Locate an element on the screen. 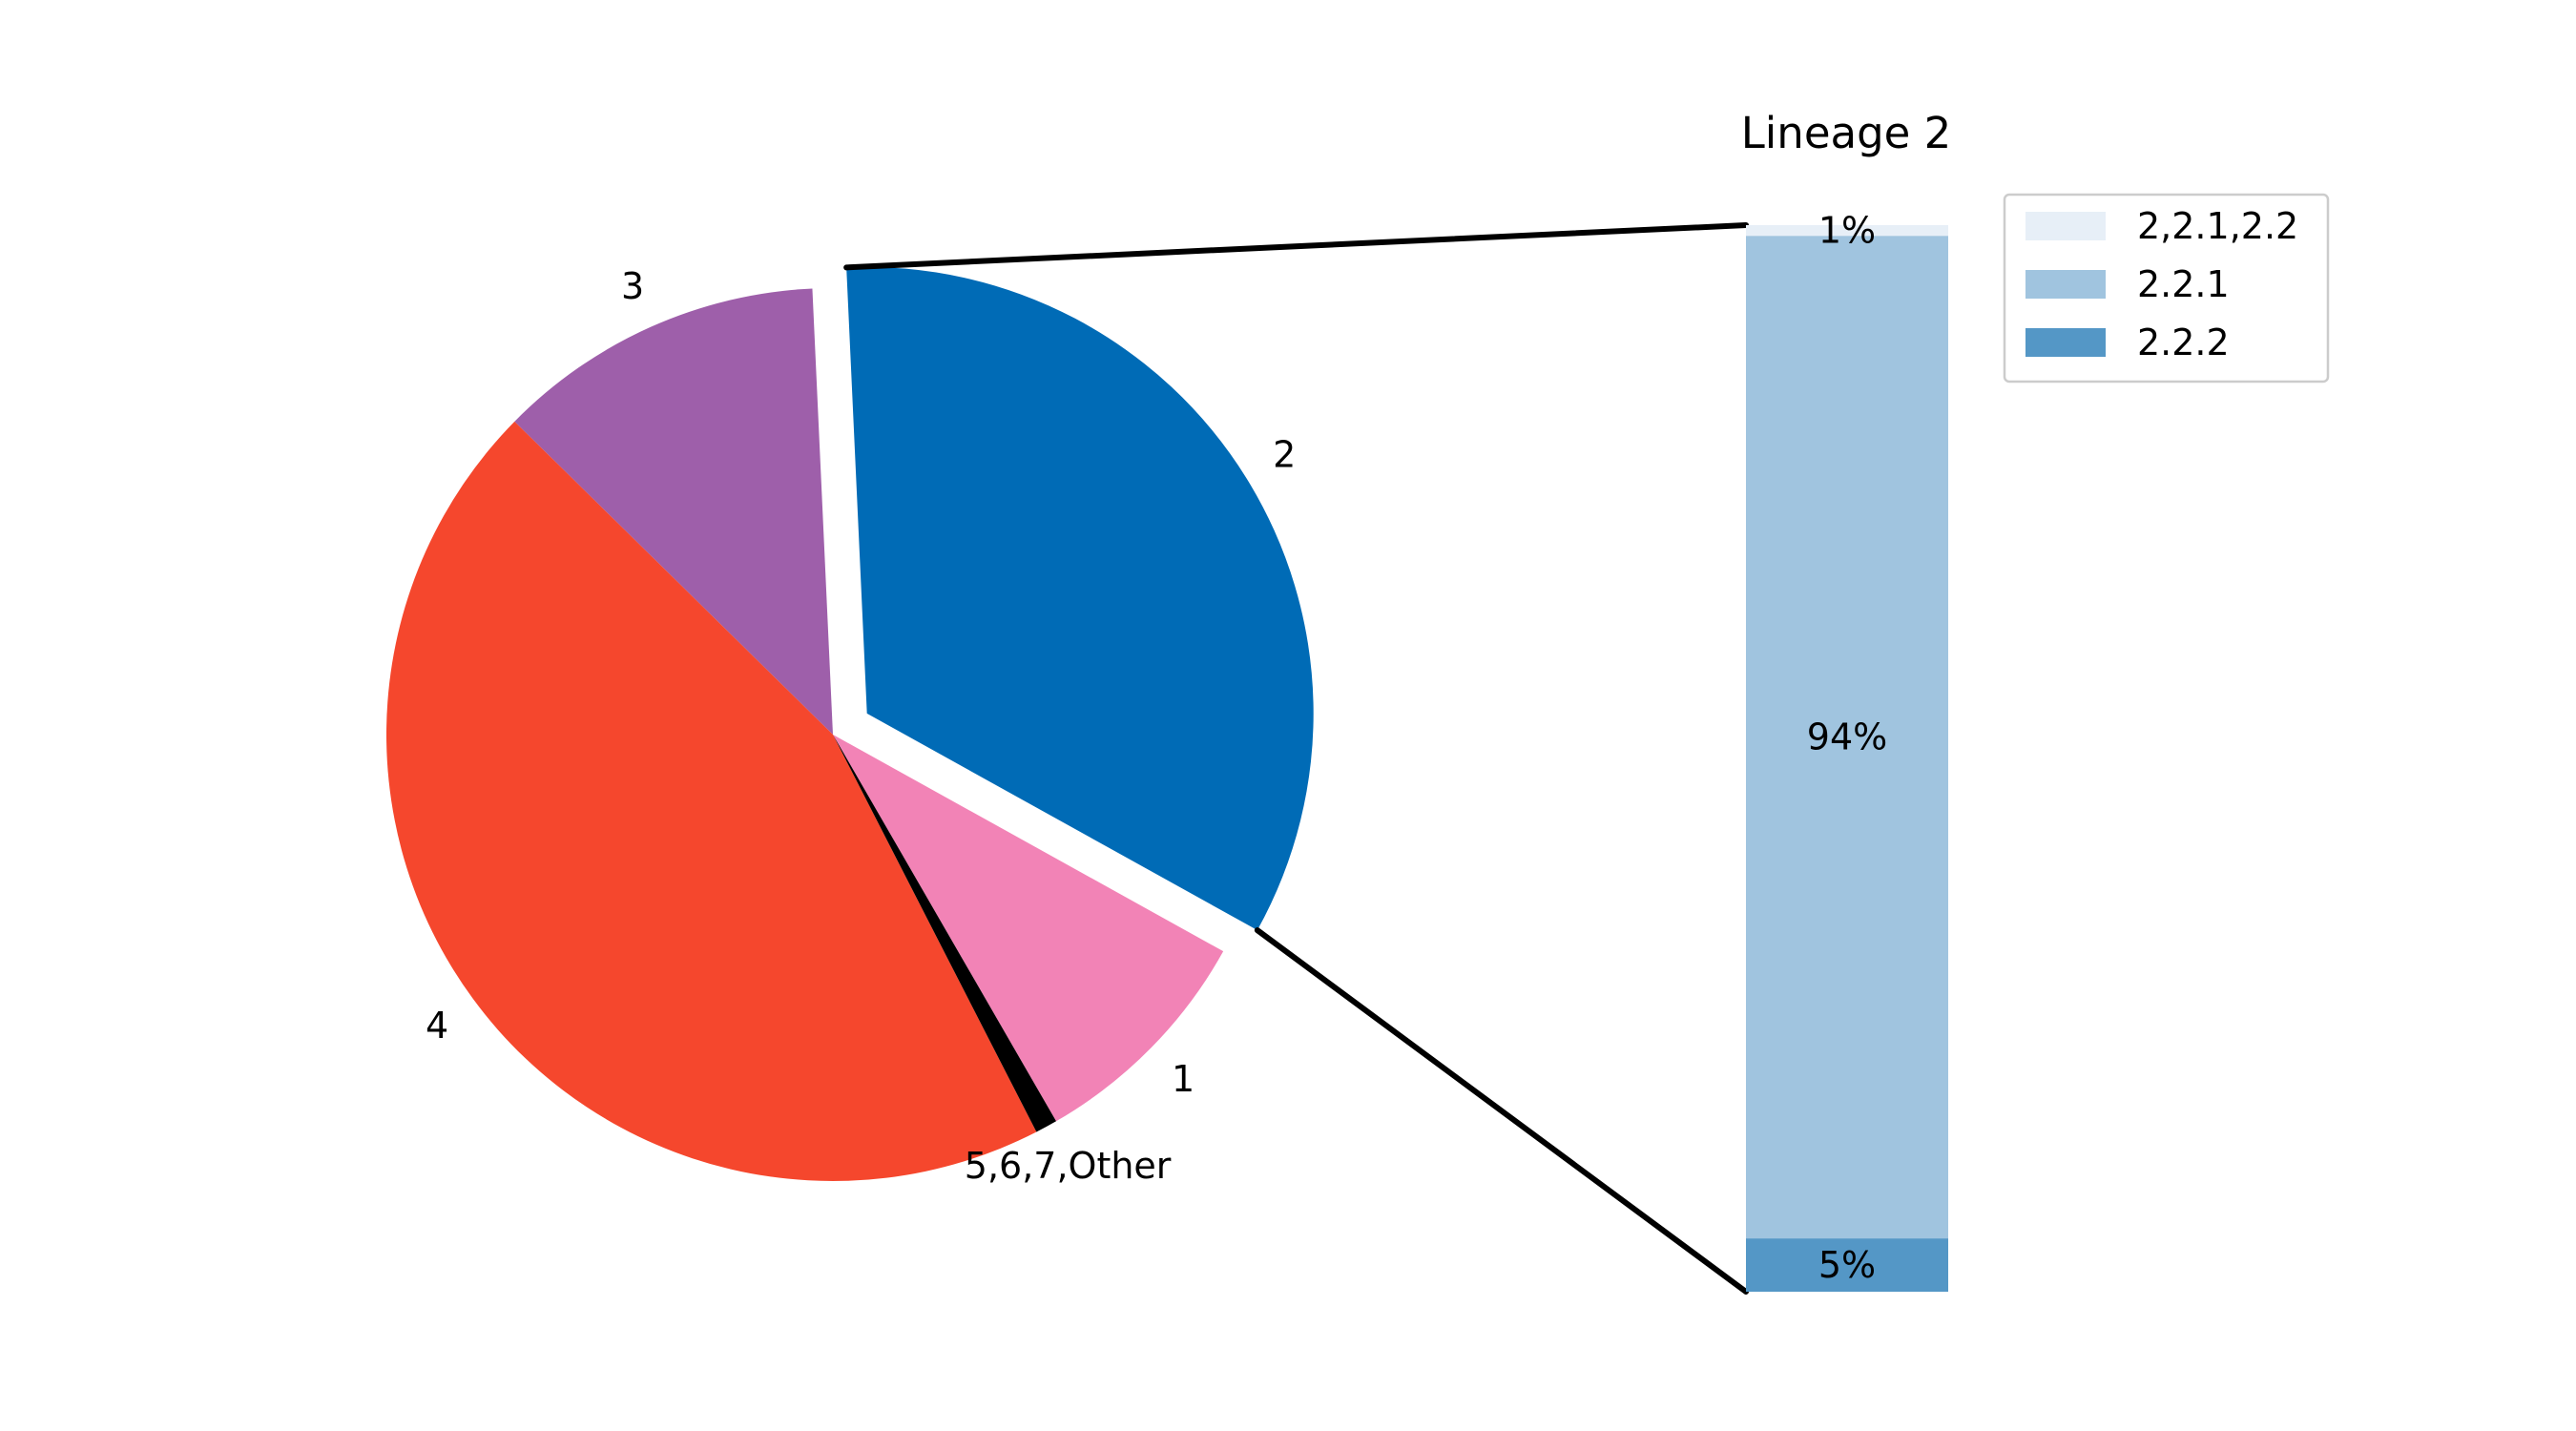  bar-label-2-2-1-2-2: 1% is located at coordinates (1847, 231).